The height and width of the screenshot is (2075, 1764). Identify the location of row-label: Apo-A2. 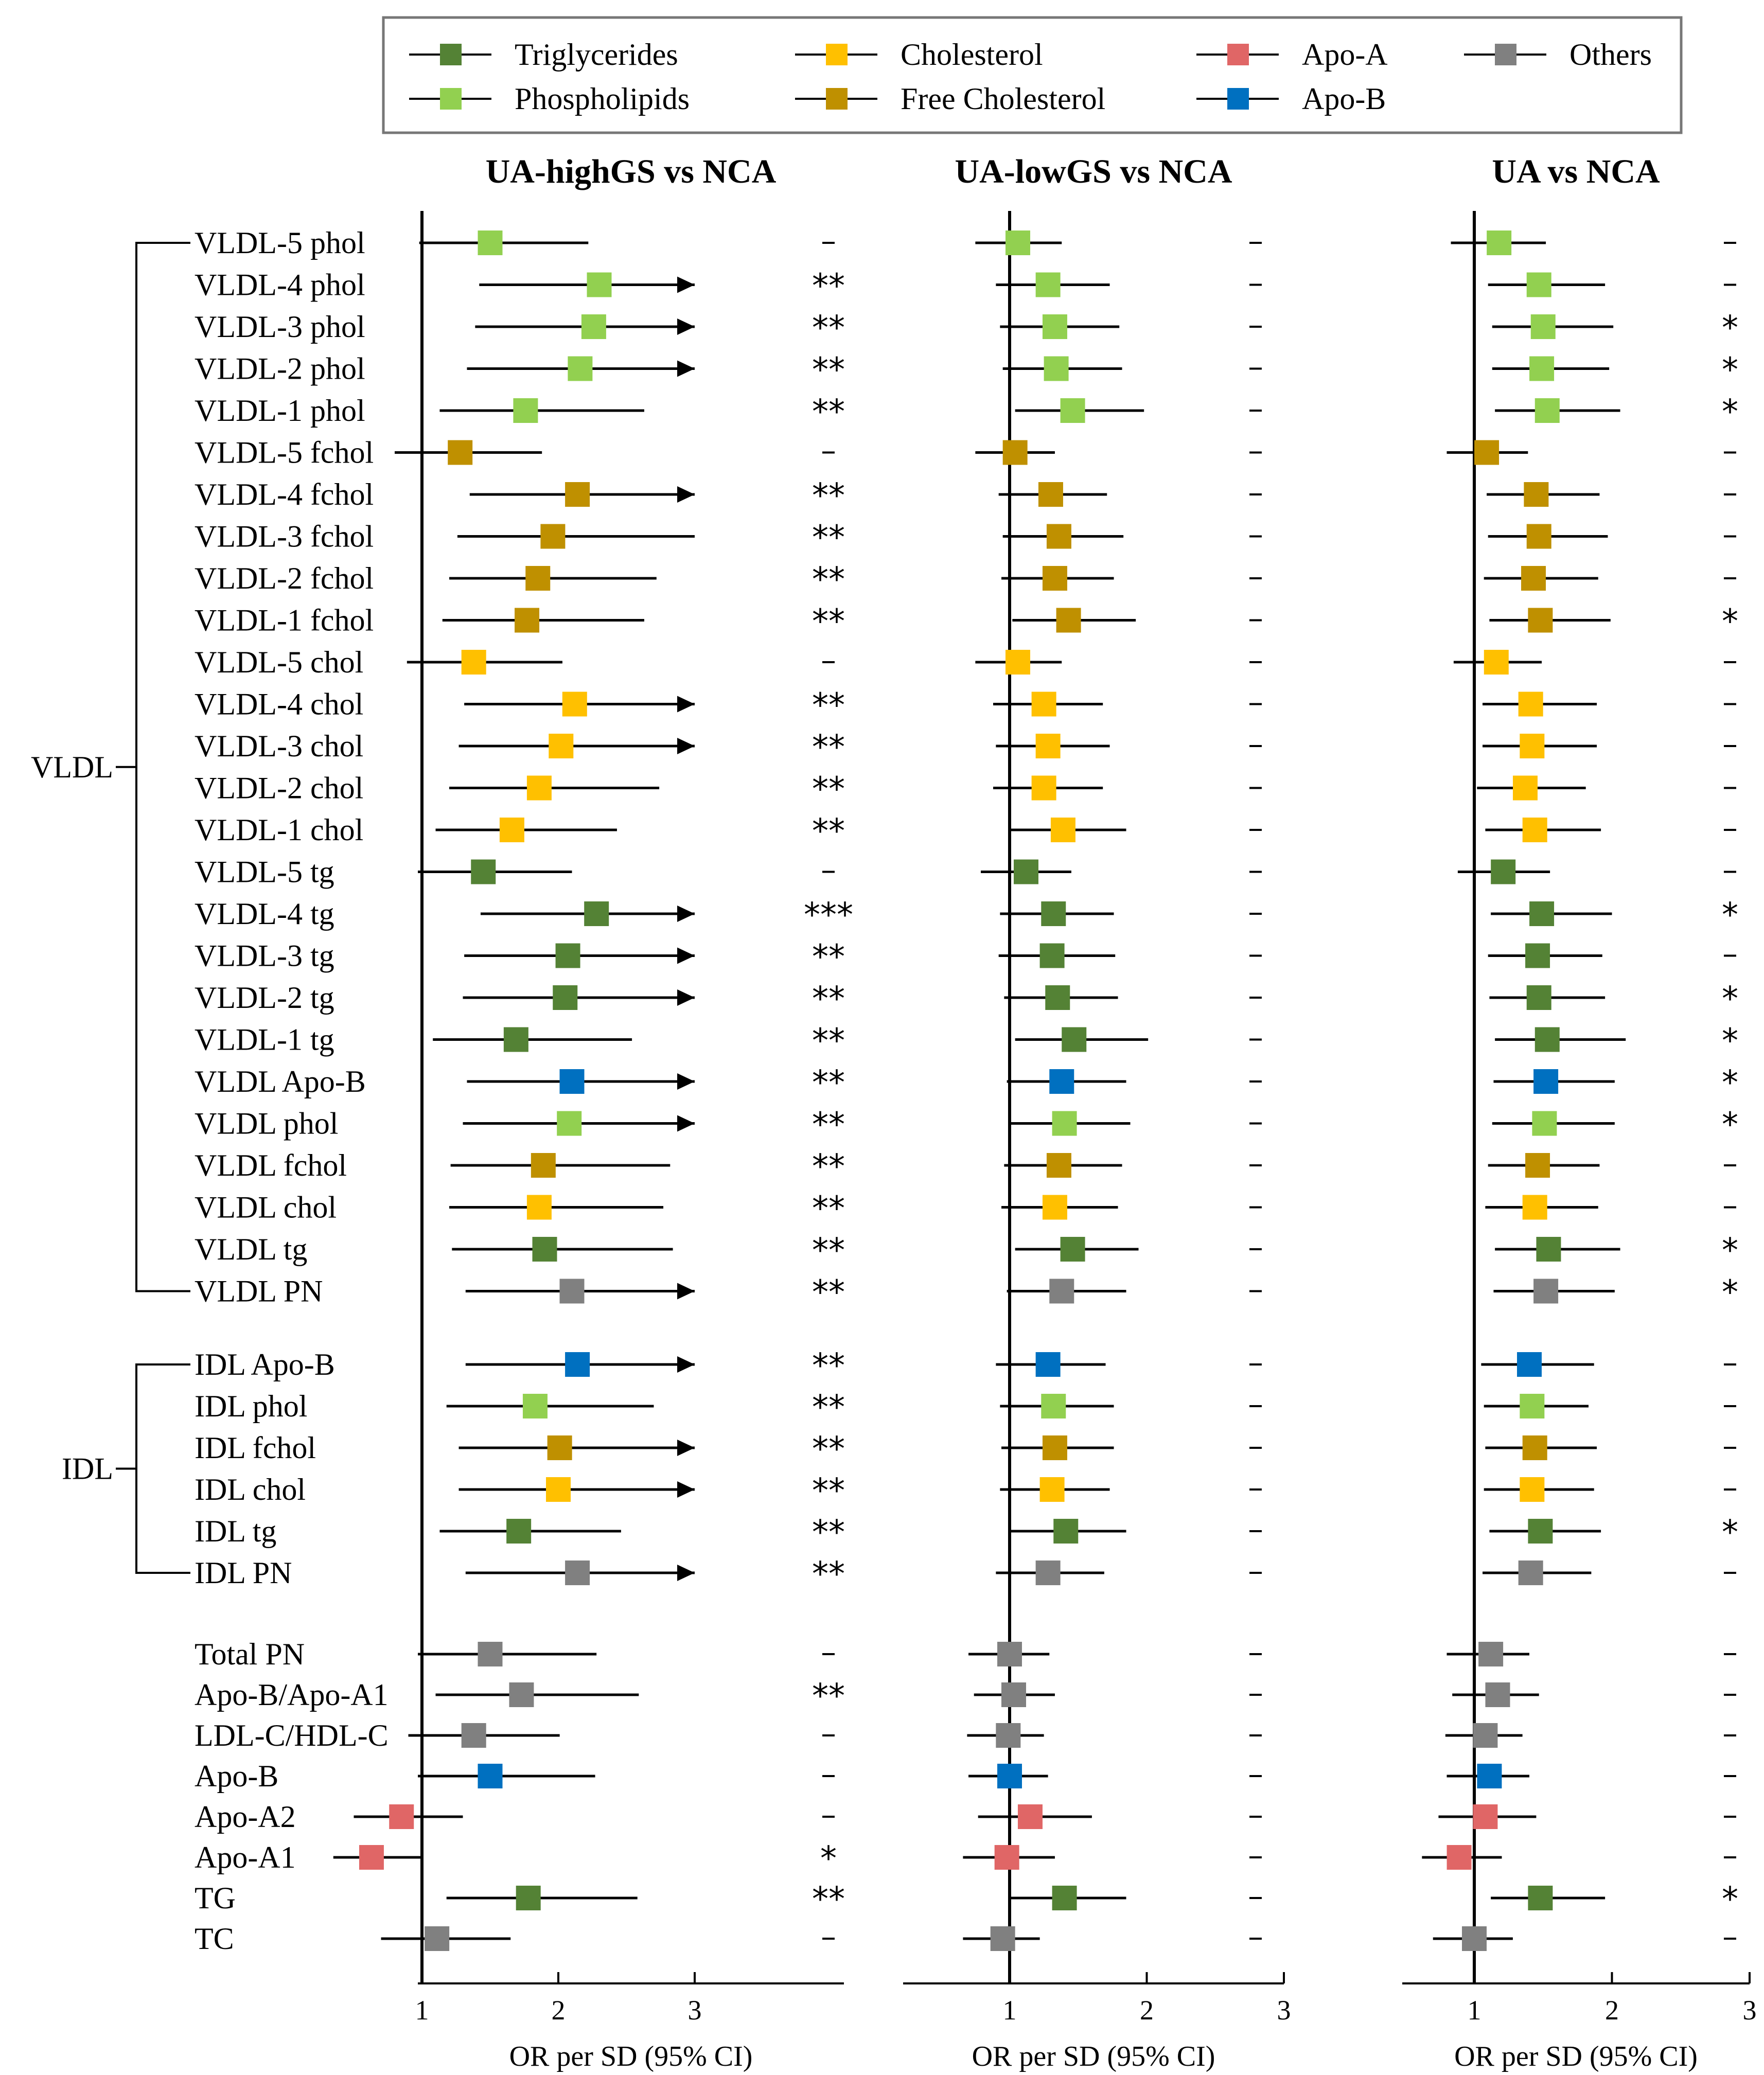
(245, 1817).